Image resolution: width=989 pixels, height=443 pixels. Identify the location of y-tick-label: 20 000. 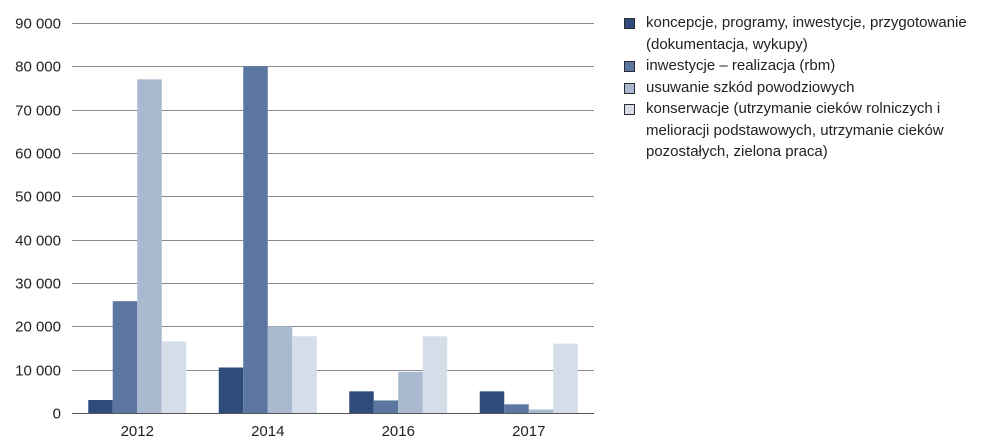
(38, 327).